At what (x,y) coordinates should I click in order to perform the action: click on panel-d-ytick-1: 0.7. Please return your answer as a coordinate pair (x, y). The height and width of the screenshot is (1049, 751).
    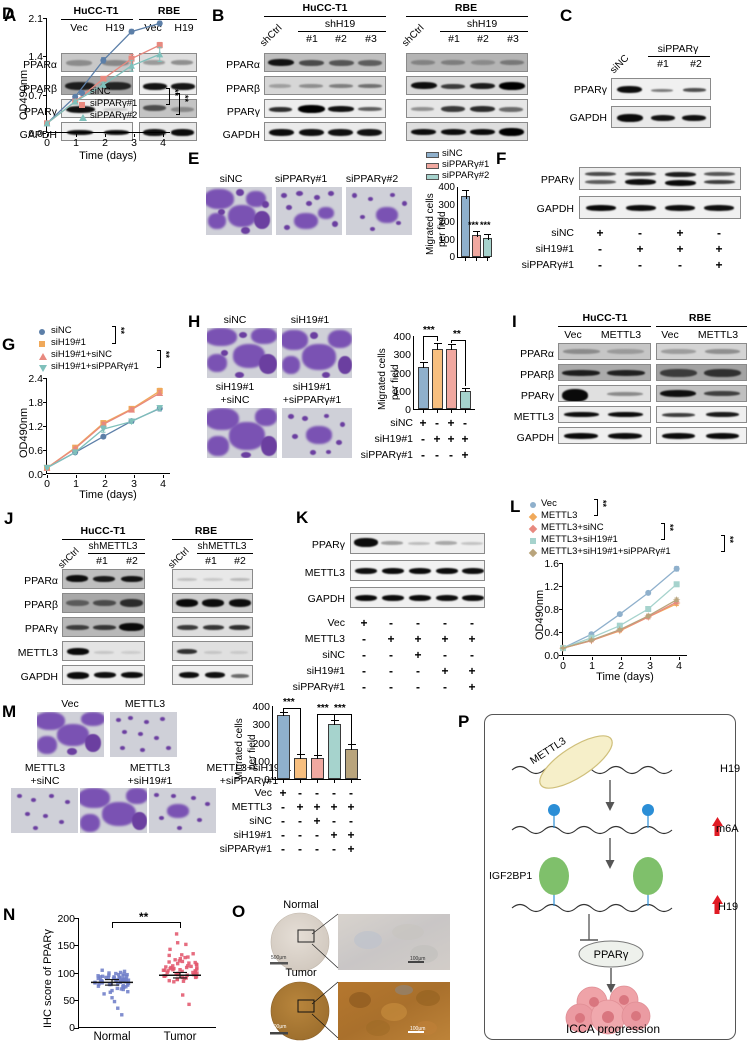
    Looking at the image, I should click on (35, 96).